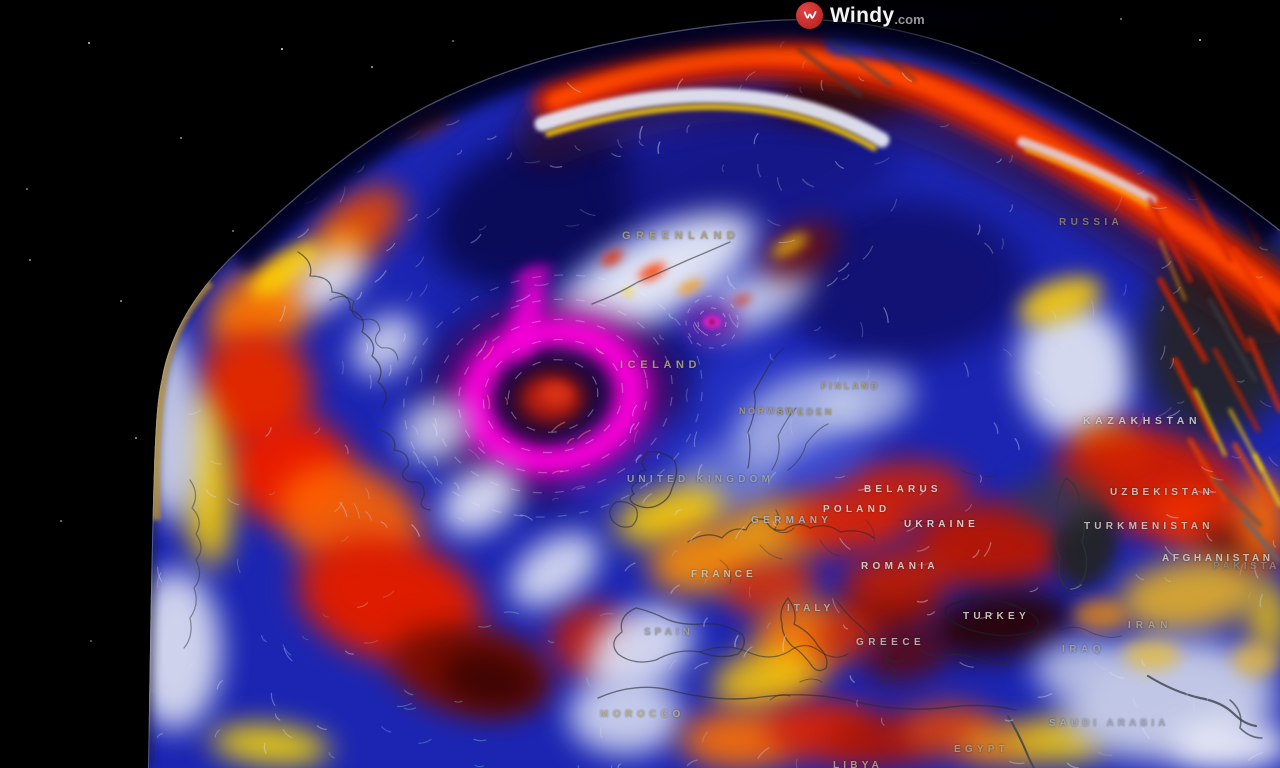  I want to click on wind-swoosh-icon, so click(809, 14).